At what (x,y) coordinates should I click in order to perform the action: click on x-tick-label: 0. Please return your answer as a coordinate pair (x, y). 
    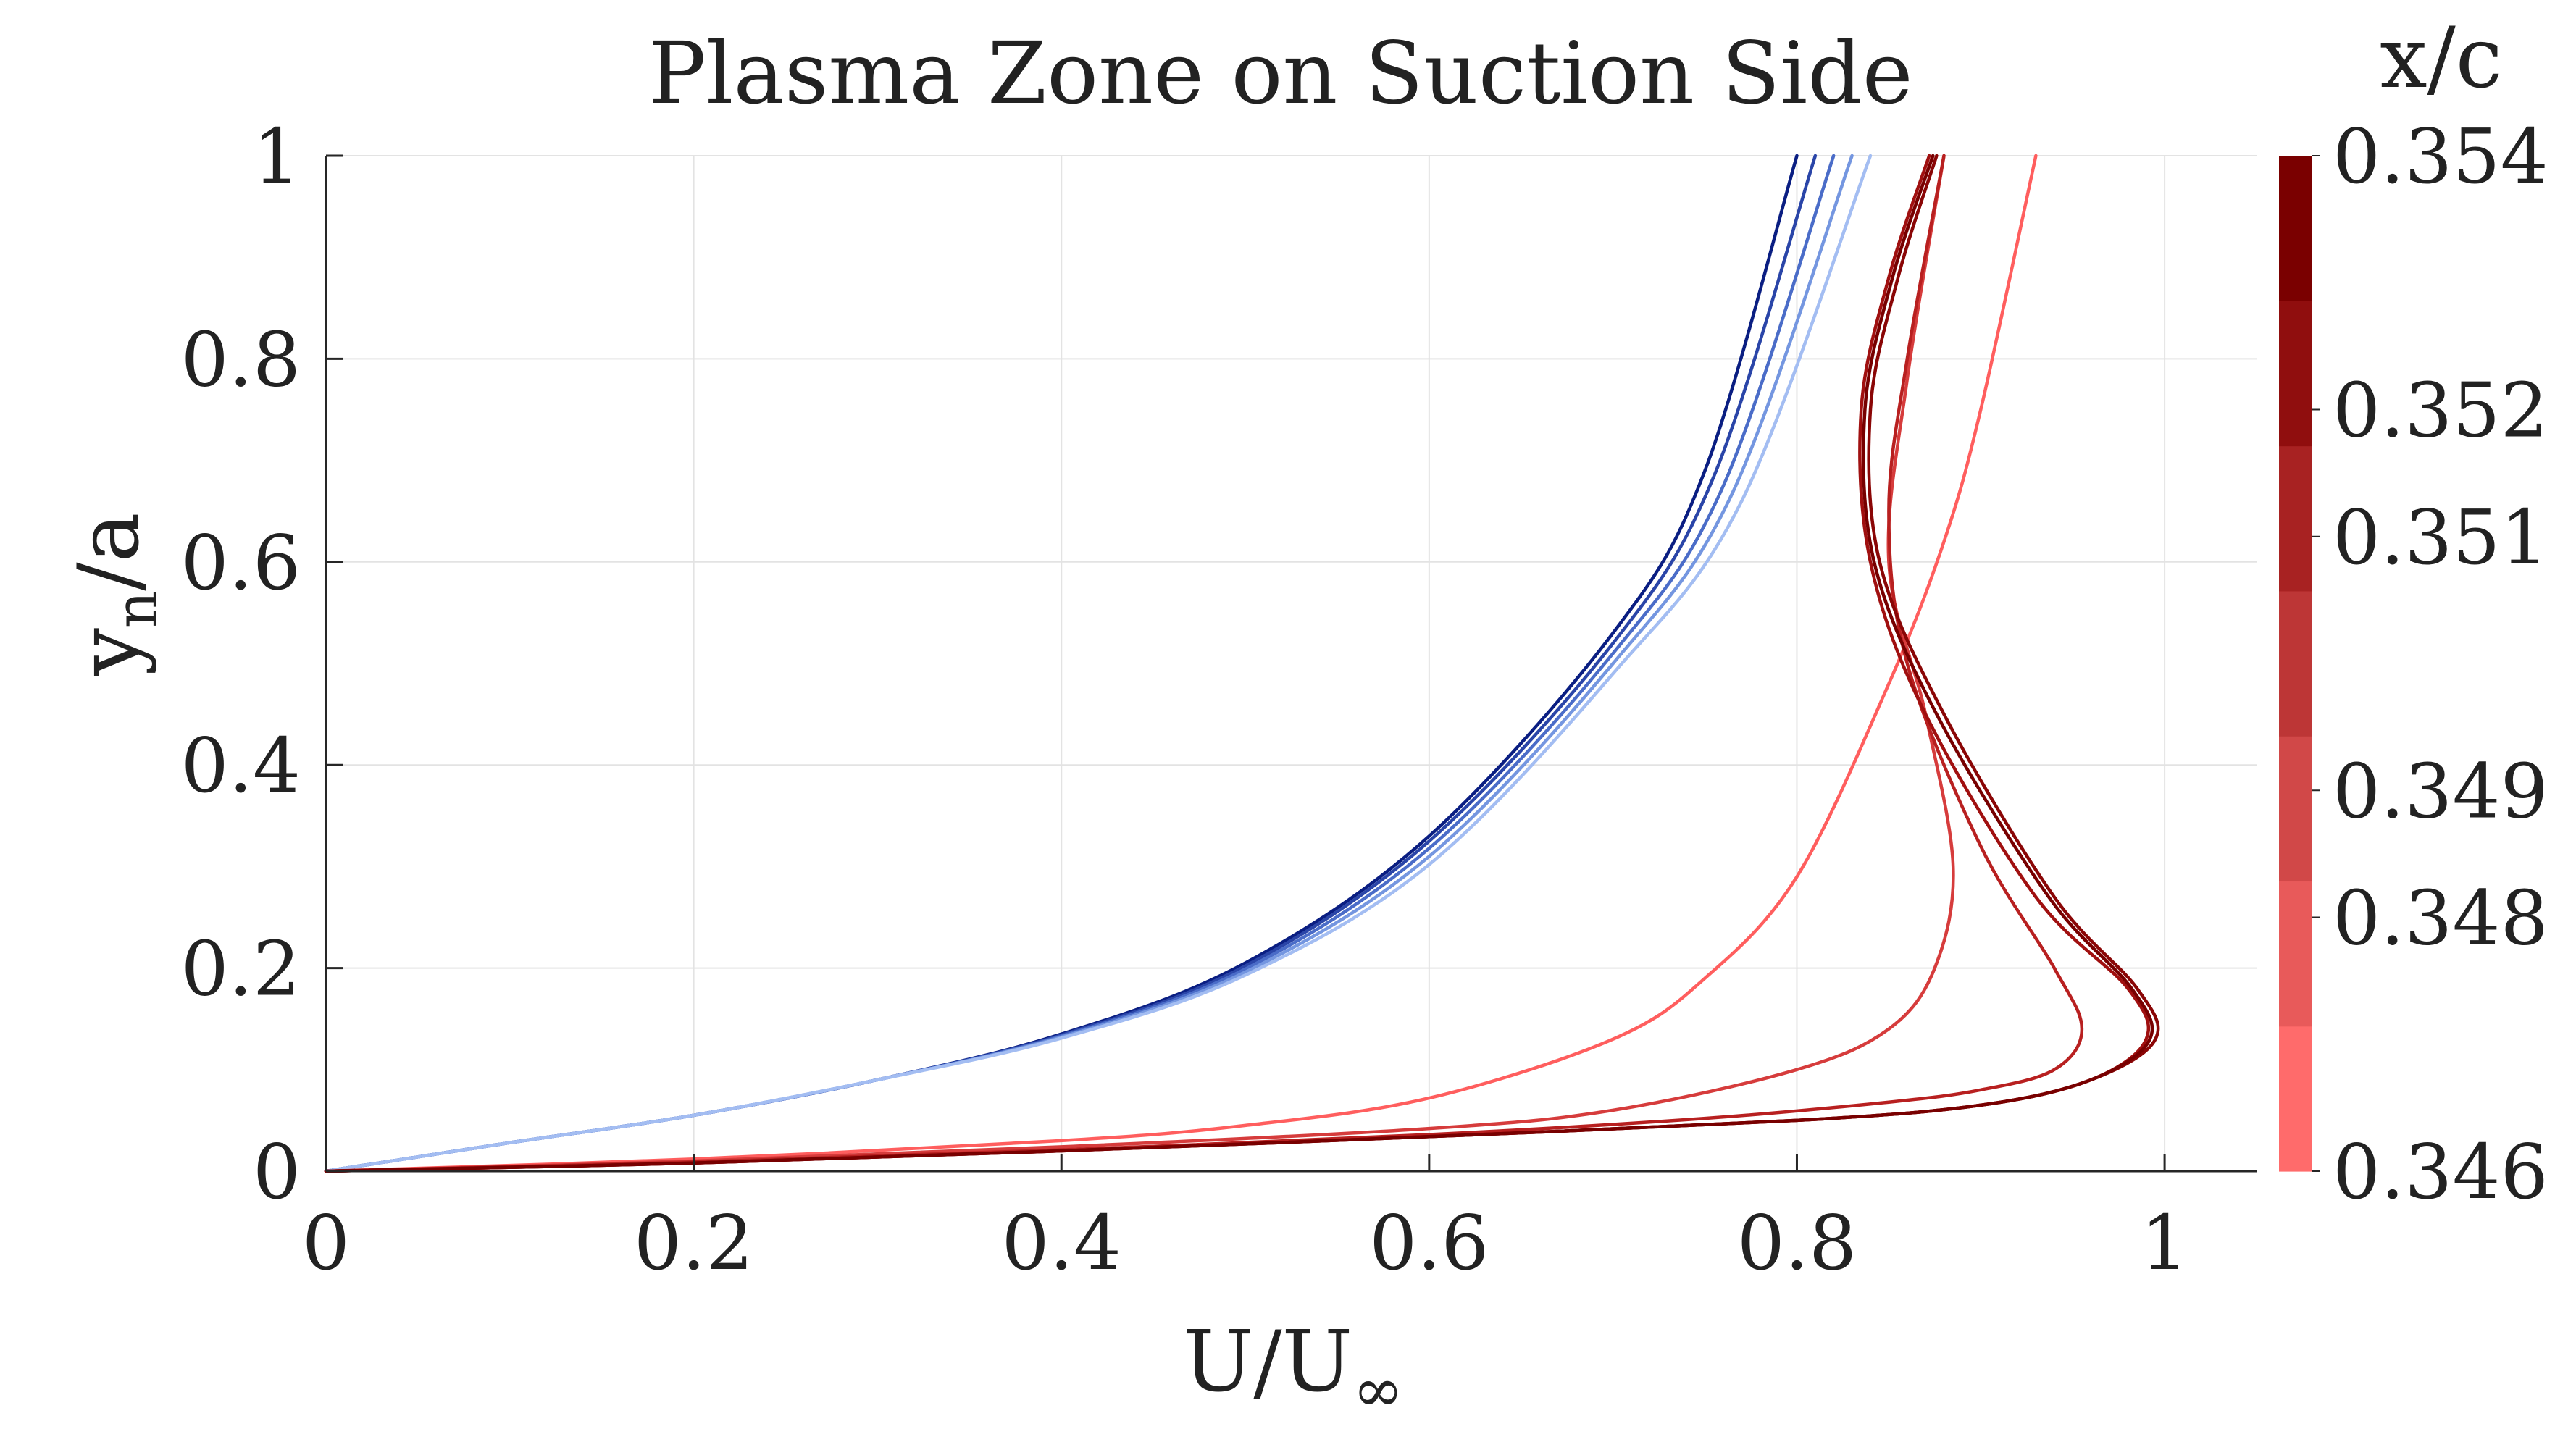
    Looking at the image, I should click on (326, 1243).